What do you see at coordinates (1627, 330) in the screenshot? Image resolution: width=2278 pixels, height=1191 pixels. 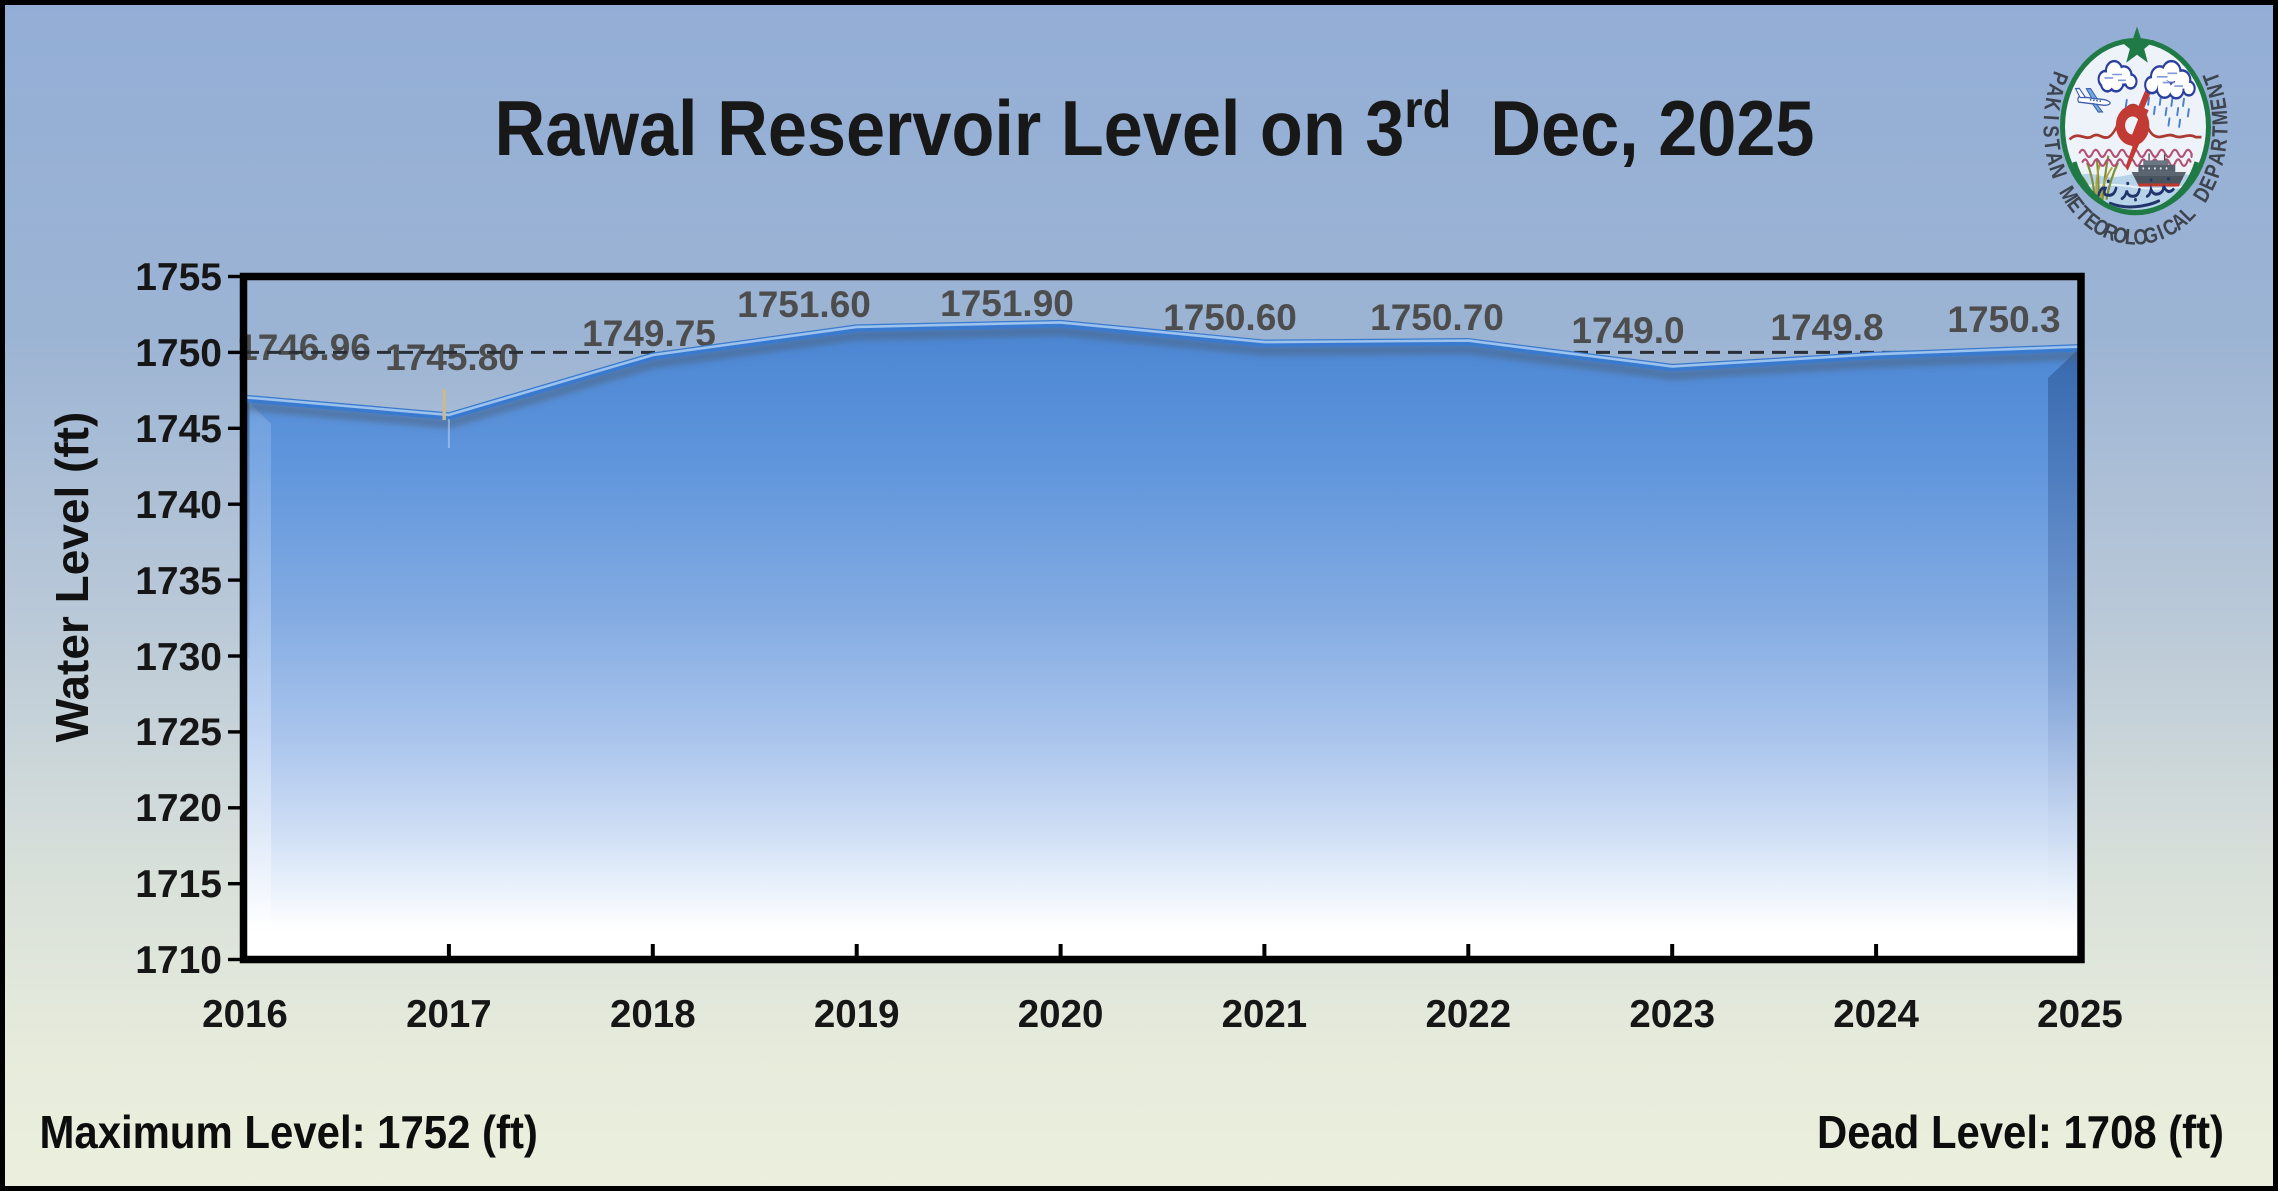 I see `svg-text: 1749.0` at bounding box center [1627, 330].